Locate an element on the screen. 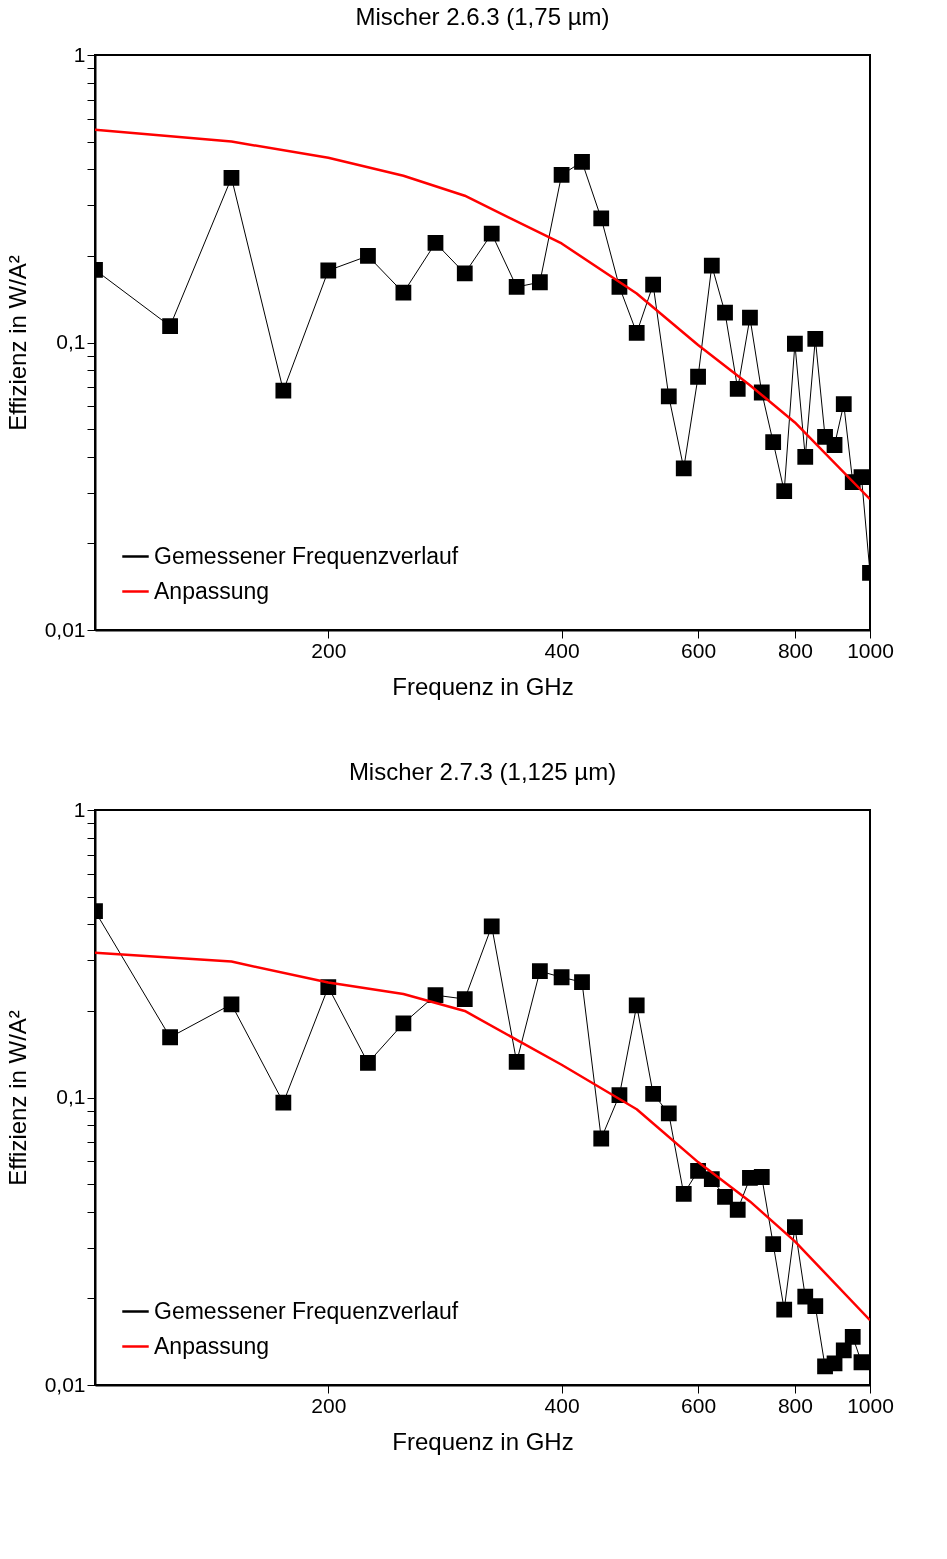  chart-title: Mischer 2.6.3 (1,75 µm) is located at coordinates (482, 16).